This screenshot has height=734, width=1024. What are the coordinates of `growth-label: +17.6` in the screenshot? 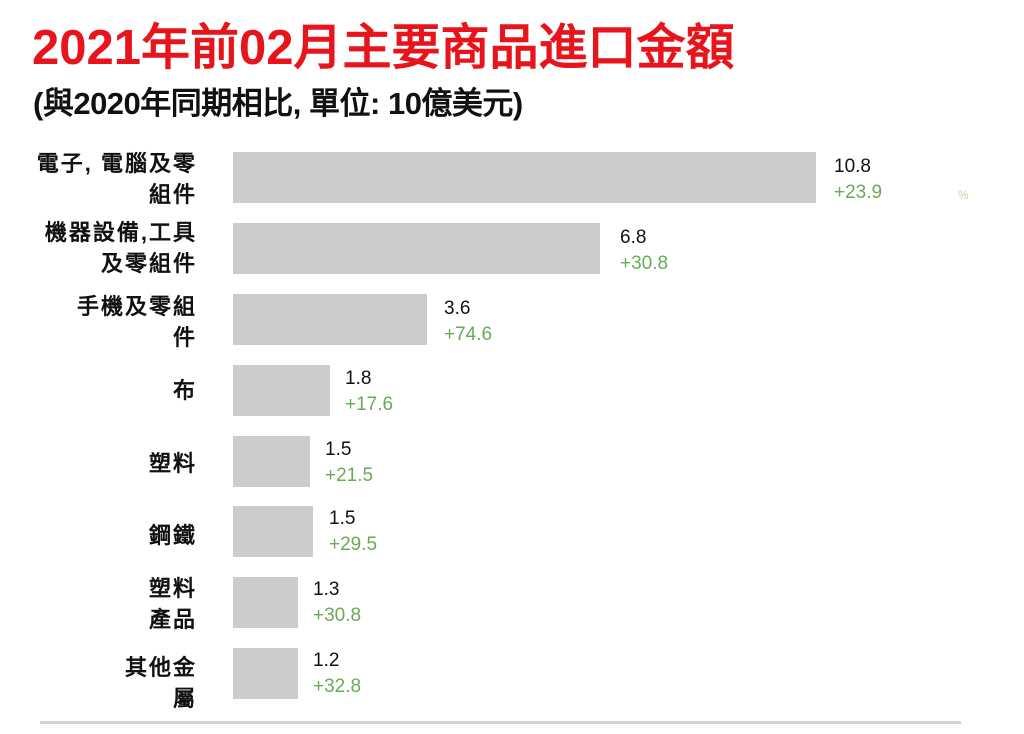 It's located at (369, 404).